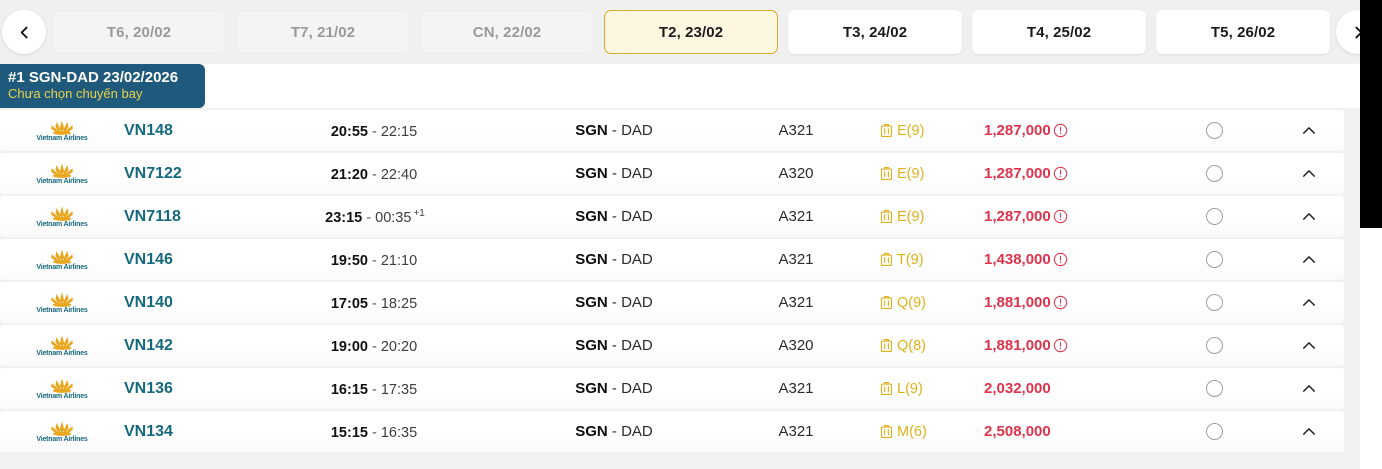  I want to click on date-tab: T7, 21/02, so click(323, 32).